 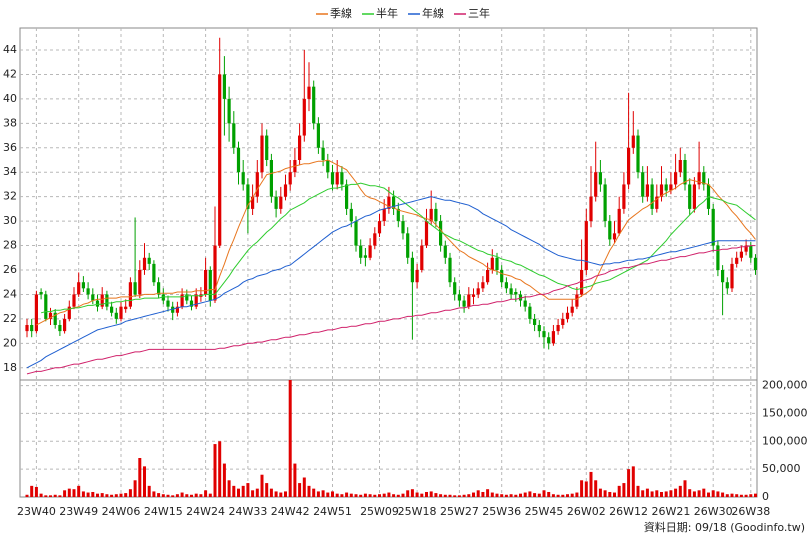 I want to click on x-tick-label: 24W24, so click(x=205, y=511).